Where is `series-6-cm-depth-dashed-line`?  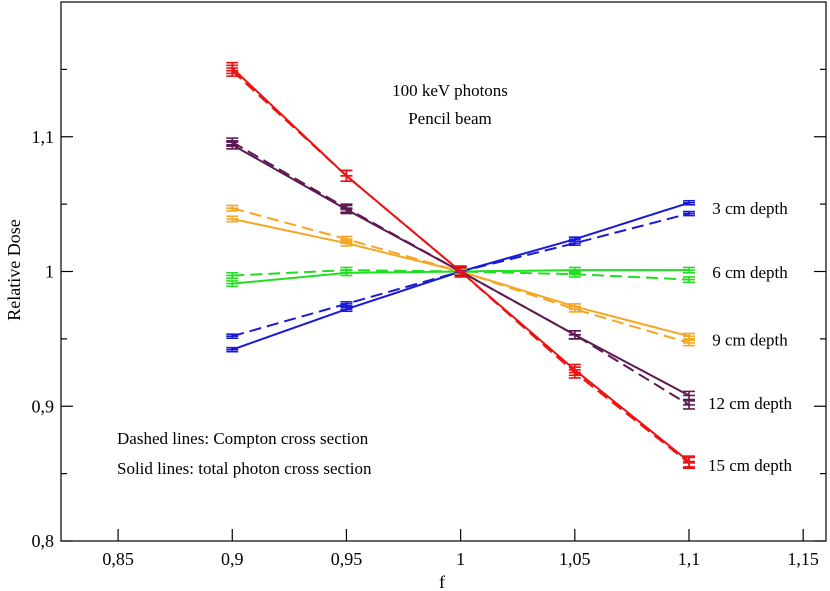 series-6-cm-depth-dashed-line is located at coordinates (461, 275).